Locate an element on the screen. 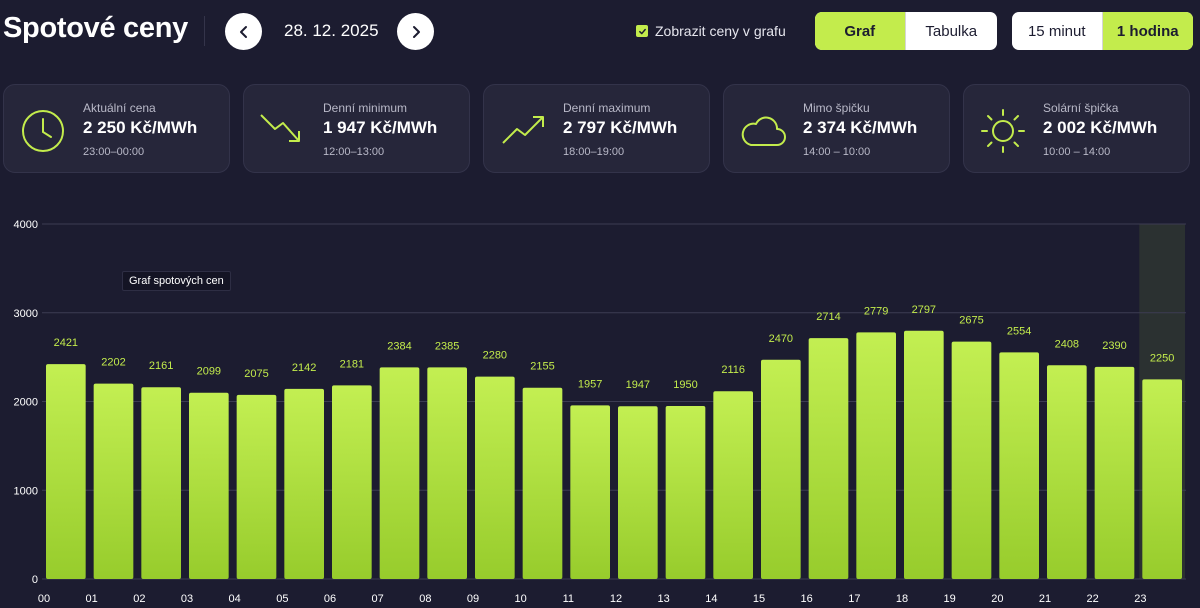  card-time: 23:00–00:00 is located at coordinates (114, 152).